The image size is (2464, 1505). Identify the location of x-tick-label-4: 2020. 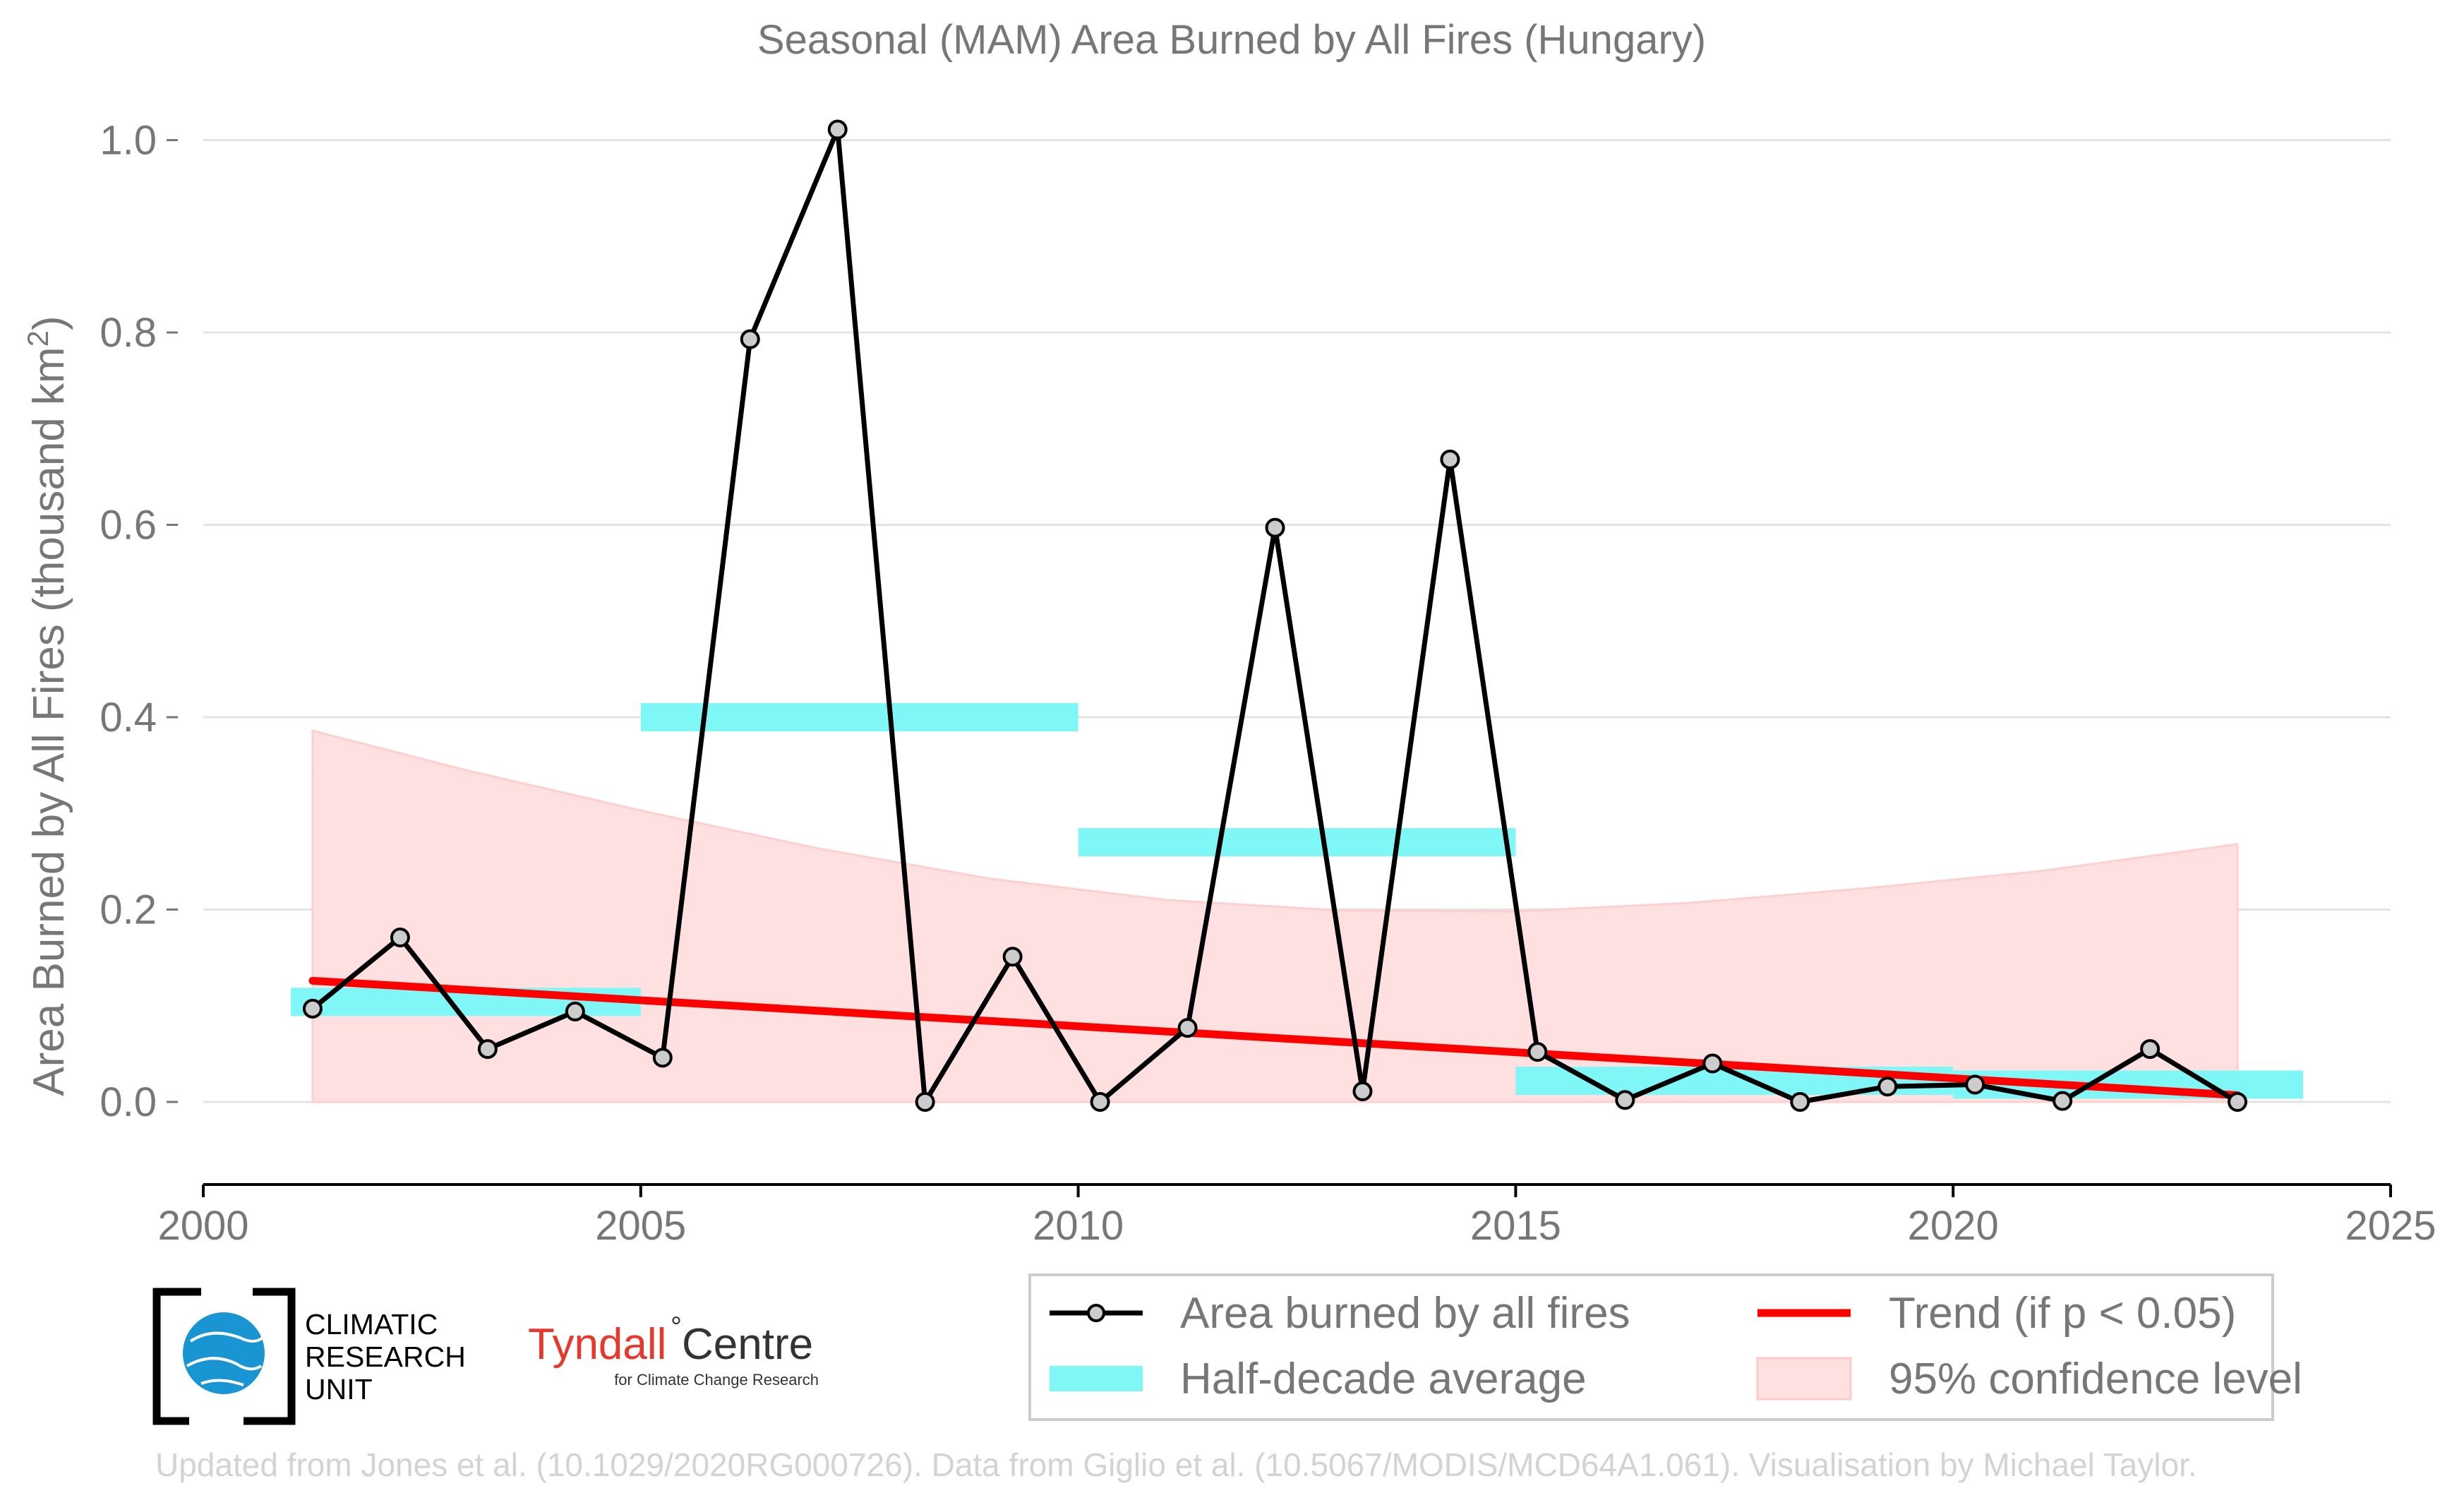
(1953, 1226).